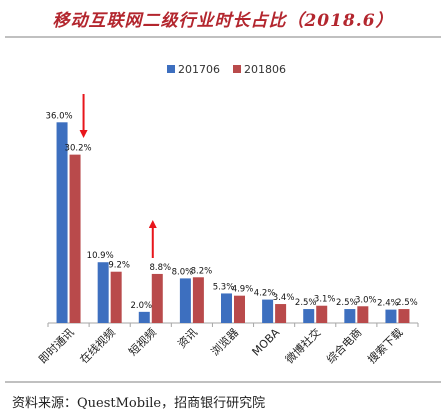  What do you see at coordinates (141, 306) in the screenshot?
I see `data-label-201706-2: 2.0%` at bounding box center [141, 306].